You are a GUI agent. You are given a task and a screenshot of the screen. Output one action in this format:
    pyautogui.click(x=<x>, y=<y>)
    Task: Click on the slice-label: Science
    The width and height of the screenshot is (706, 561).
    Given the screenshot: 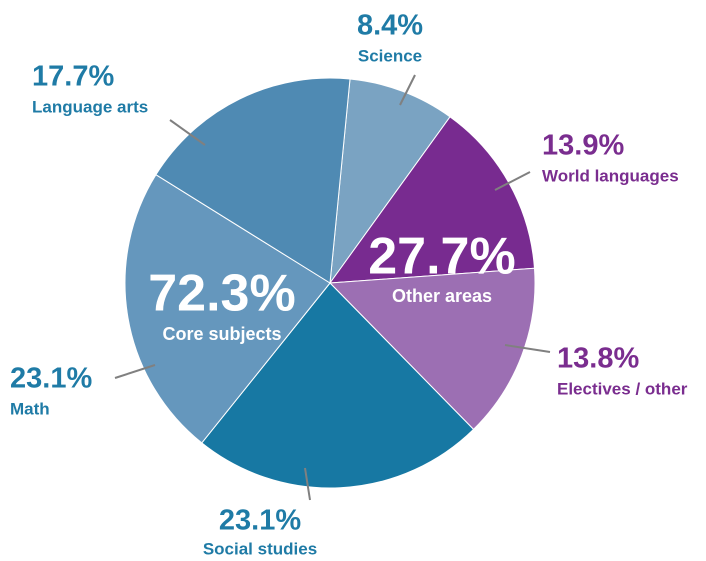 What is the action you would take?
    pyautogui.click(x=390, y=55)
    